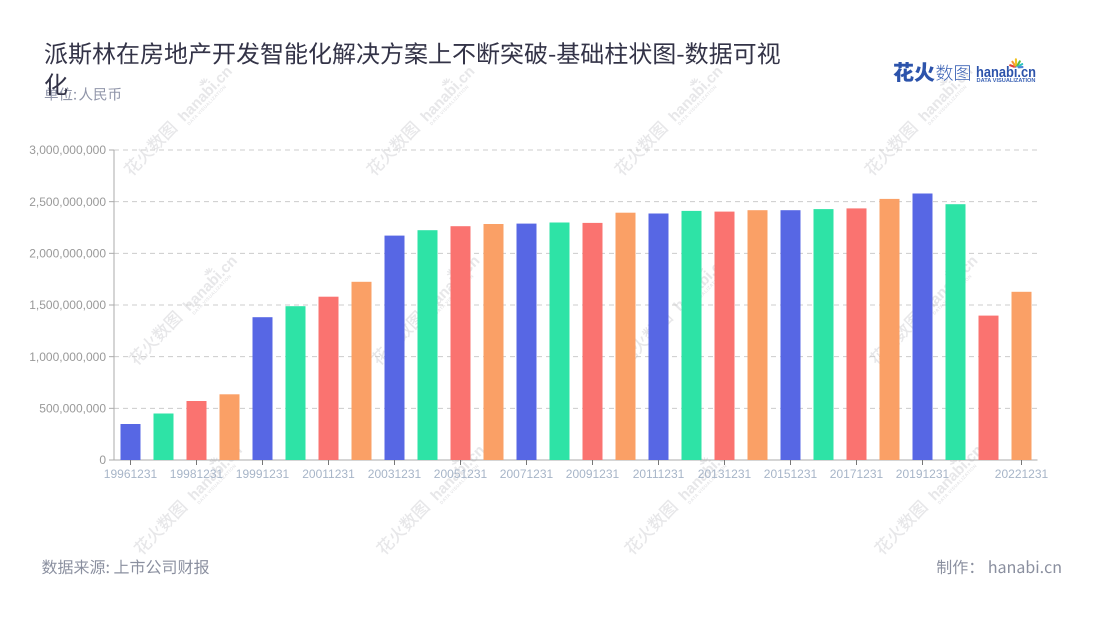 The width and height of the screenshot is (1100, 625). Describe the element at coordinates (857, 474) in the screenshot. I see `svg-text: 20171231` at that location.